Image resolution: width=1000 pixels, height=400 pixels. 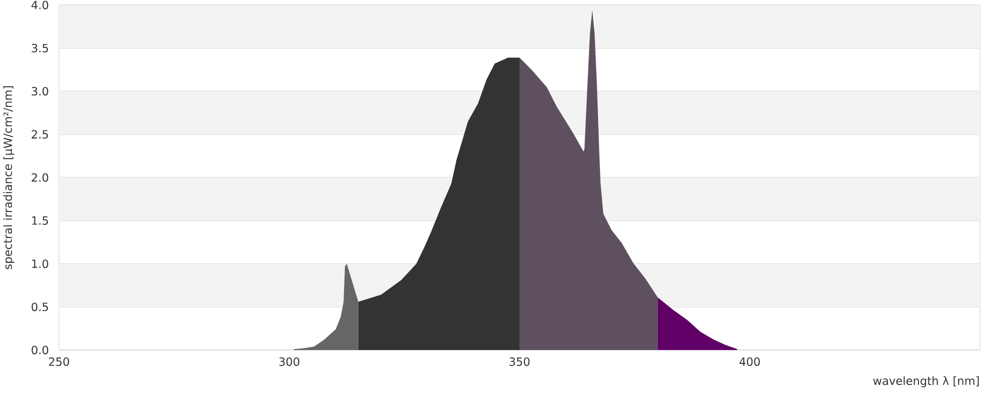 What do you see at coordinates (749, 361) in the screenshot?
I see `x-tick-label: 400` at bounding box center [749, 361].